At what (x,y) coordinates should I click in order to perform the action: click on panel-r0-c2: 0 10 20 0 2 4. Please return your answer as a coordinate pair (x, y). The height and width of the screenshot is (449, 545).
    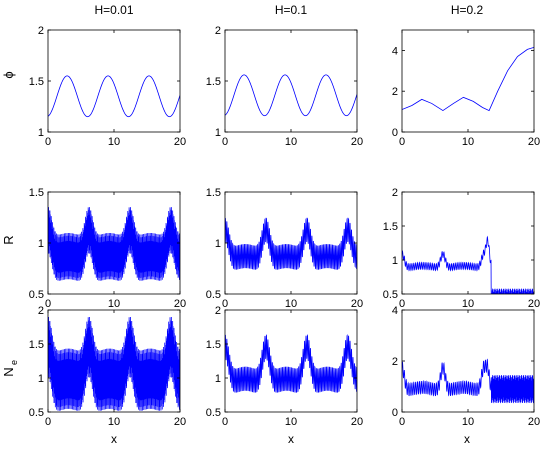
    Looking at the image, I should click on (466, 88).